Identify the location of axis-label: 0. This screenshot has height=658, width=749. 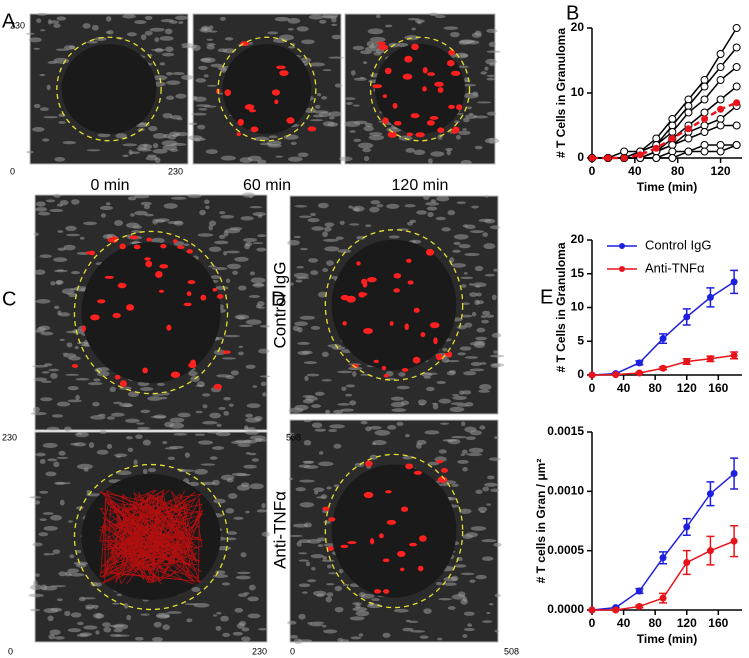
(292, 651).